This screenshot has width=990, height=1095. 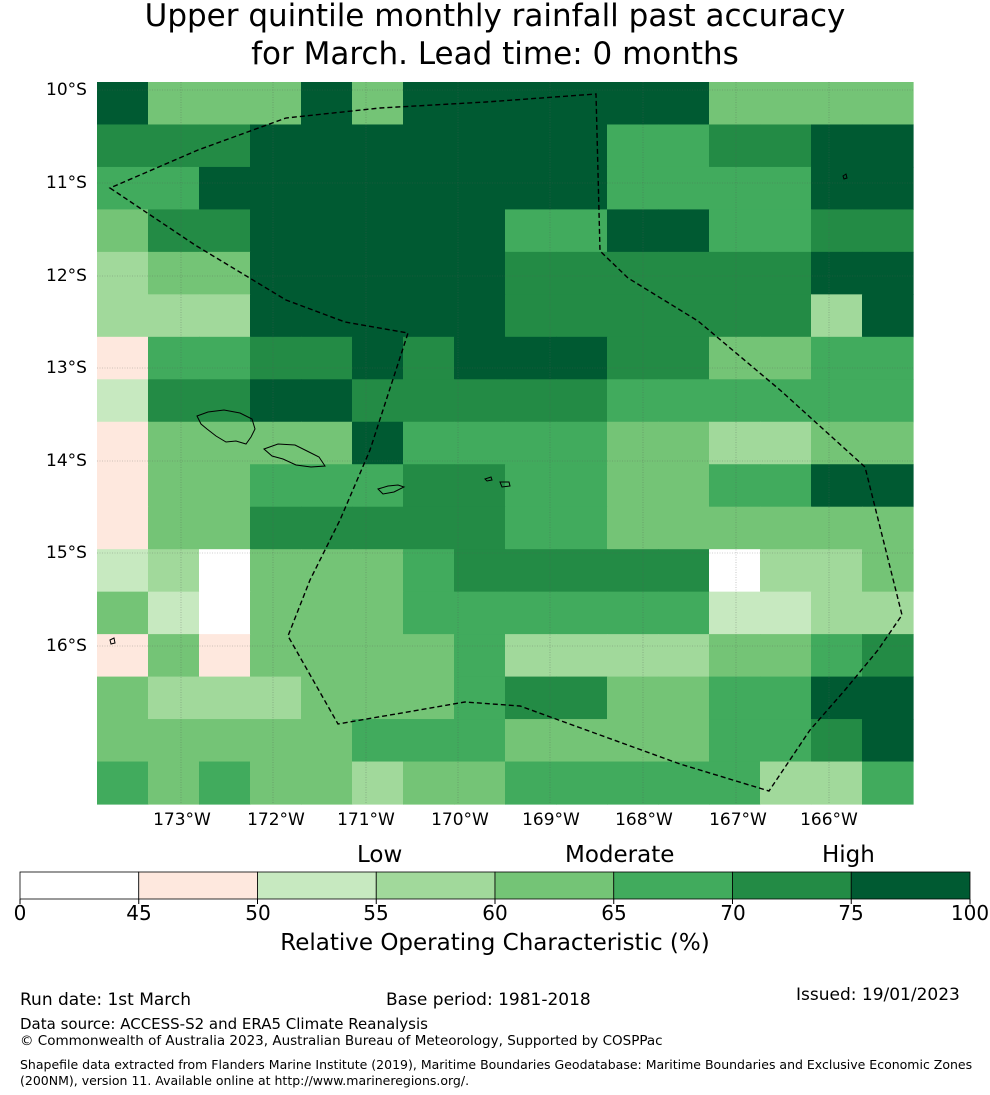 I want to click on lat-label-15s: 15°S, so click(x=66, y=553).